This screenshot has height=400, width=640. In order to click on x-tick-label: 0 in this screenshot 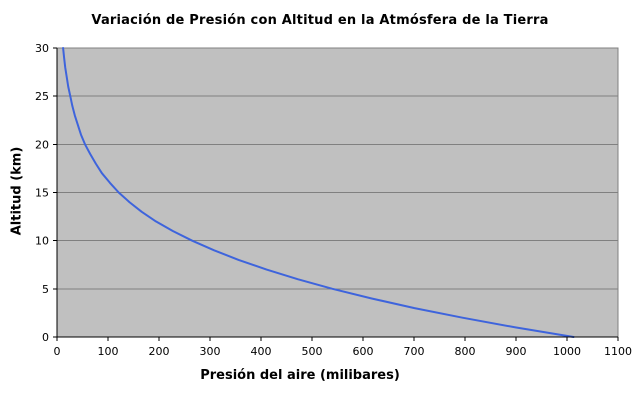, I will do `click(57, 351)`.